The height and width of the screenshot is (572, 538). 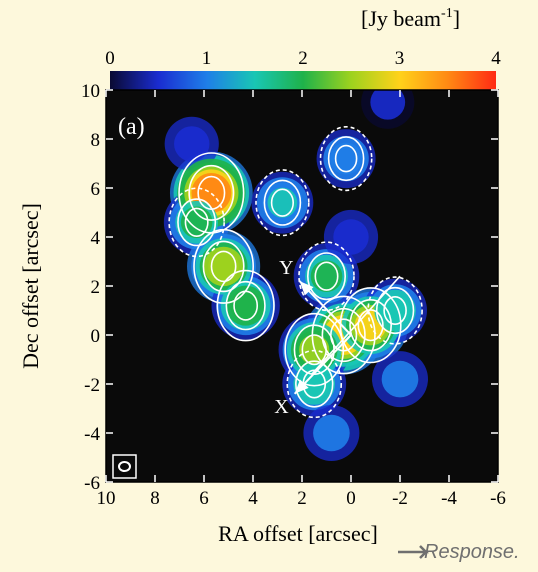 I want to click on watermark: Response., so click(x=459, y=552).